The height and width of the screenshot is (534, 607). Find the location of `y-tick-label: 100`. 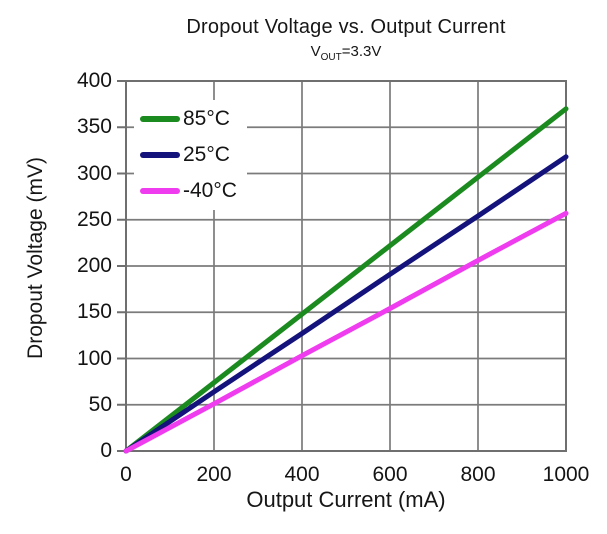

y-tick-label: 100 is located at coordinates (94, 358).